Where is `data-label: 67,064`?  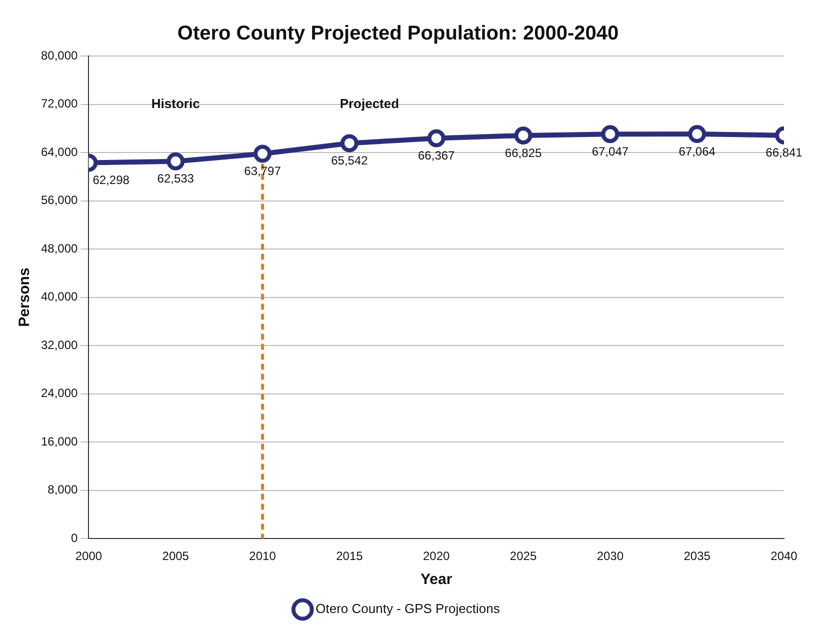
data-label: 67,064 is located at coordinates (697, 151).